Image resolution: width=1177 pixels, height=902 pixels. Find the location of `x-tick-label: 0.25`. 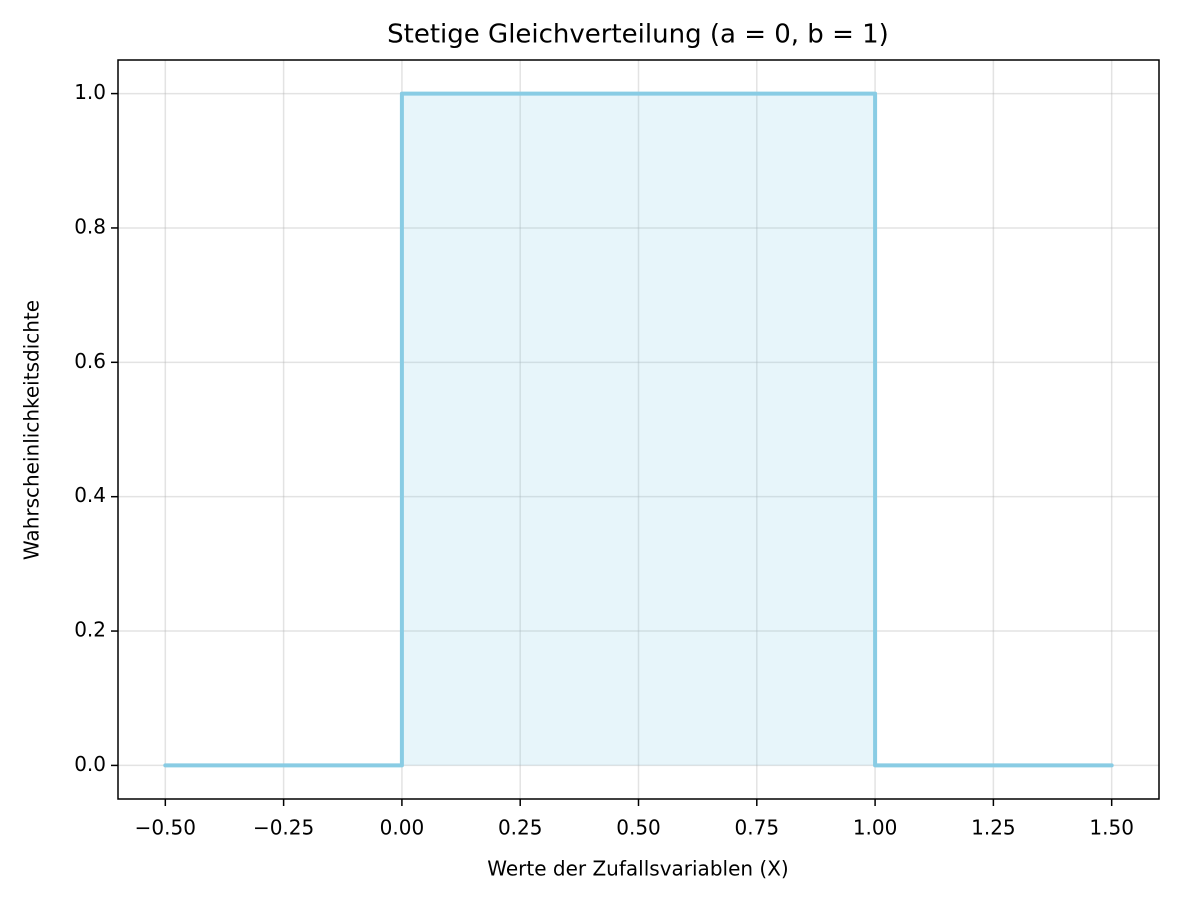

x-tick-label: 0.25 is located at coordinates (520, 828).